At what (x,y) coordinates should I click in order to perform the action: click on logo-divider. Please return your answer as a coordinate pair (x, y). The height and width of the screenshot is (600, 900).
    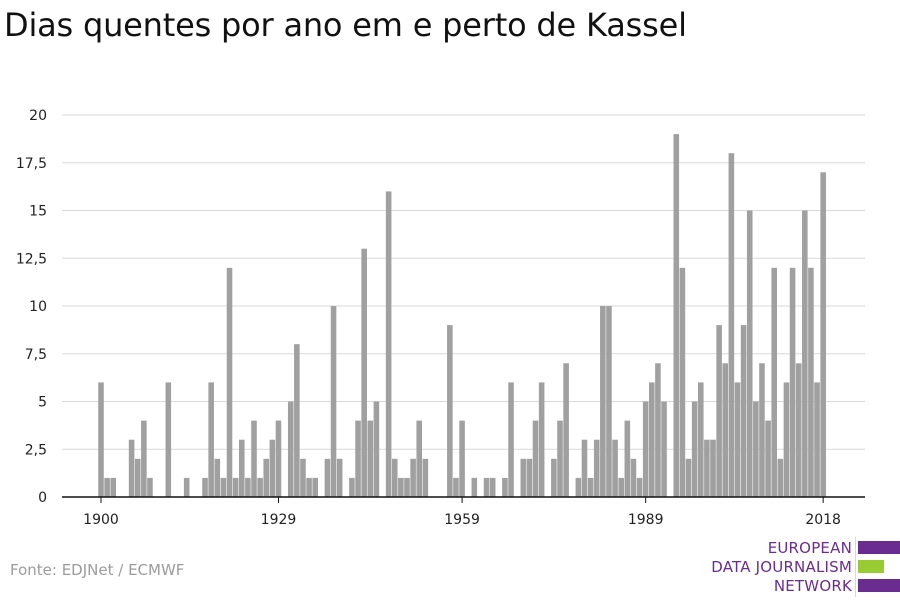
    Looking at the image, I should click on (855, 567).